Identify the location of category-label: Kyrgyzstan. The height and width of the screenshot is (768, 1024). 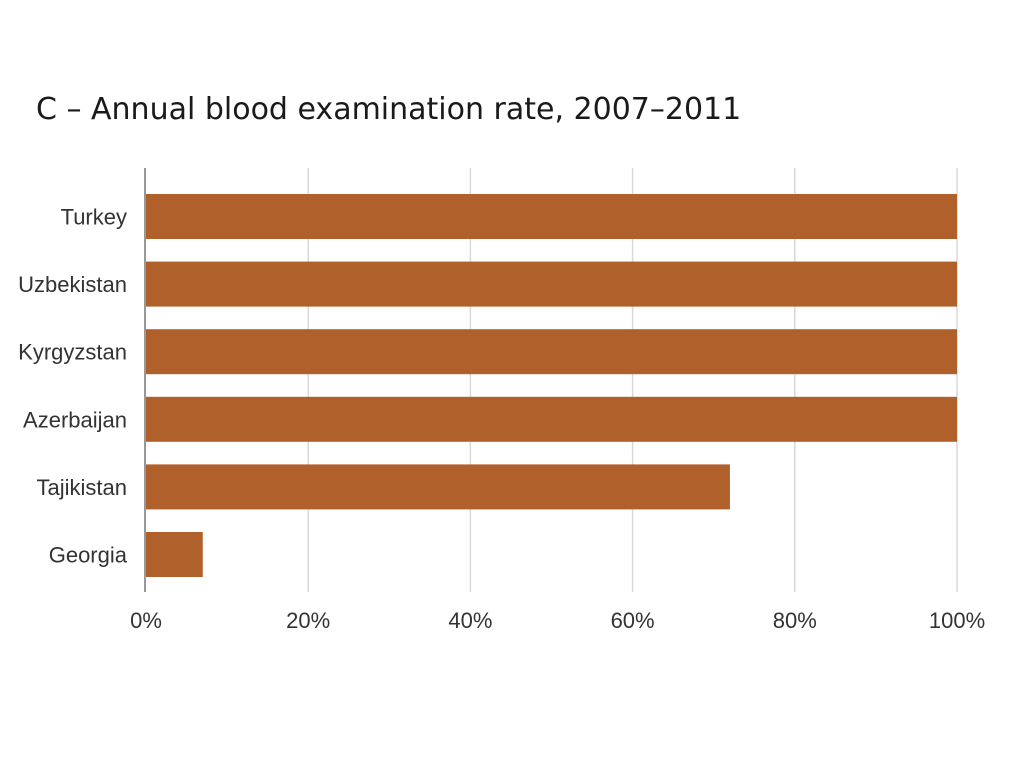
(72, 352).